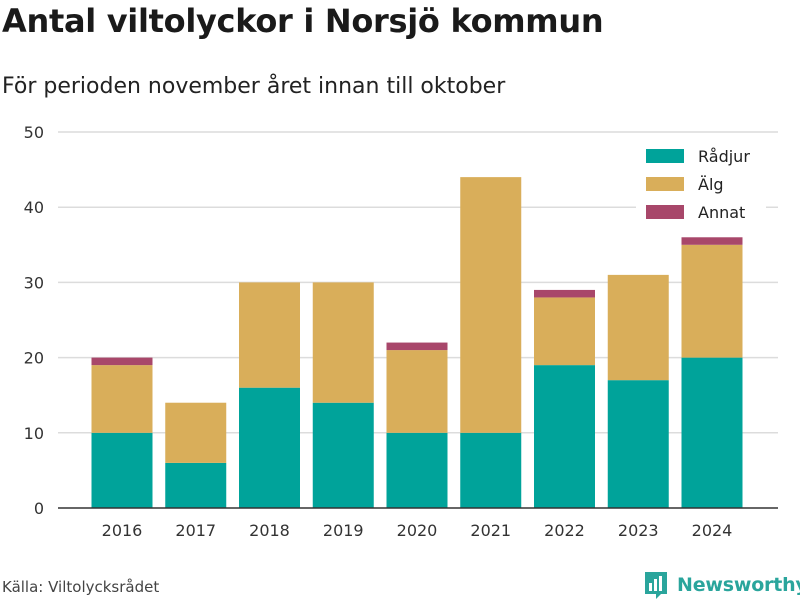 This screenshot has width=800, height=602. What do you see at coordinates (303, 21) in the screenshot?
I see `chart-title: Antal viltolyckor i Norsjö kommun` at bounding box center [303, 21].